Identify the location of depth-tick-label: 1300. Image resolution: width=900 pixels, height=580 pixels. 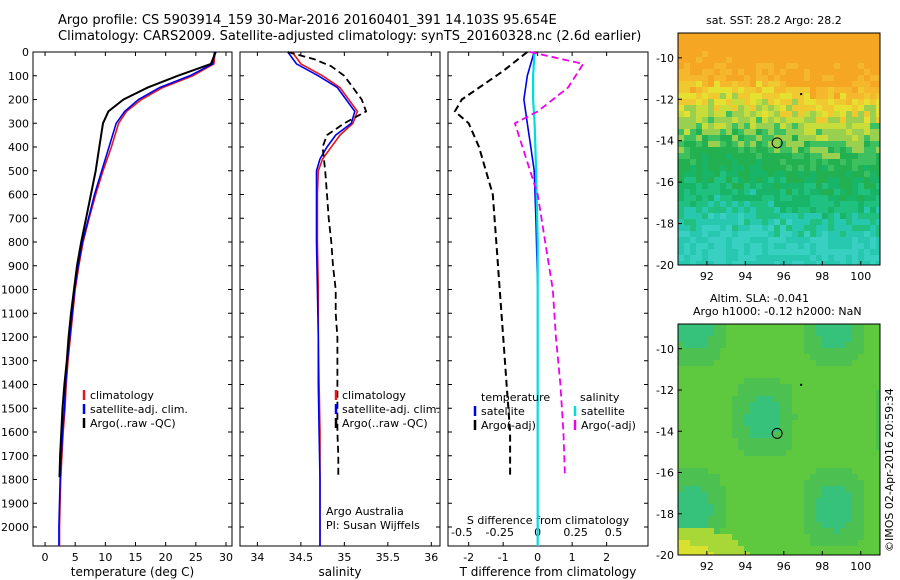
(15, 361).